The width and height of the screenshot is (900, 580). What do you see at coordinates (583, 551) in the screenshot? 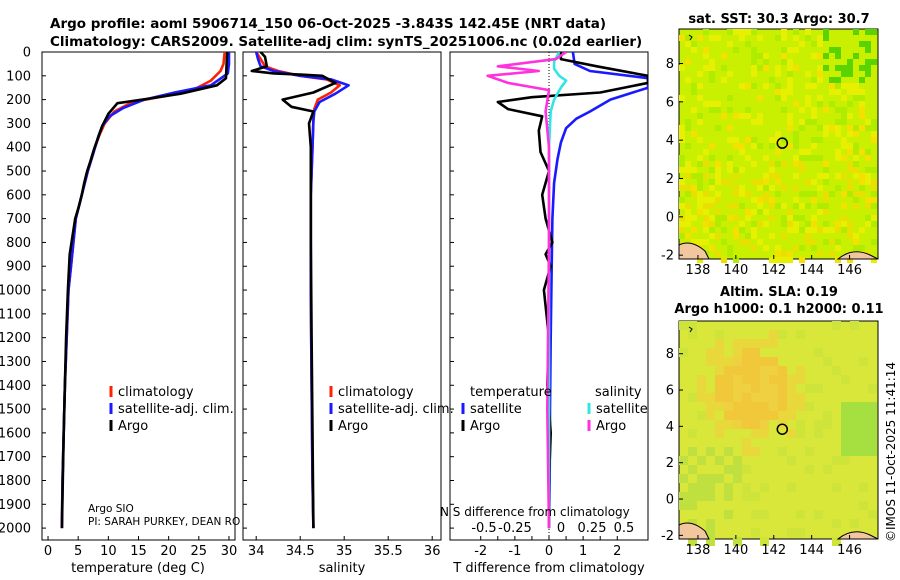
I see `x-tick-label: 1` at bounding box center [583, 551].